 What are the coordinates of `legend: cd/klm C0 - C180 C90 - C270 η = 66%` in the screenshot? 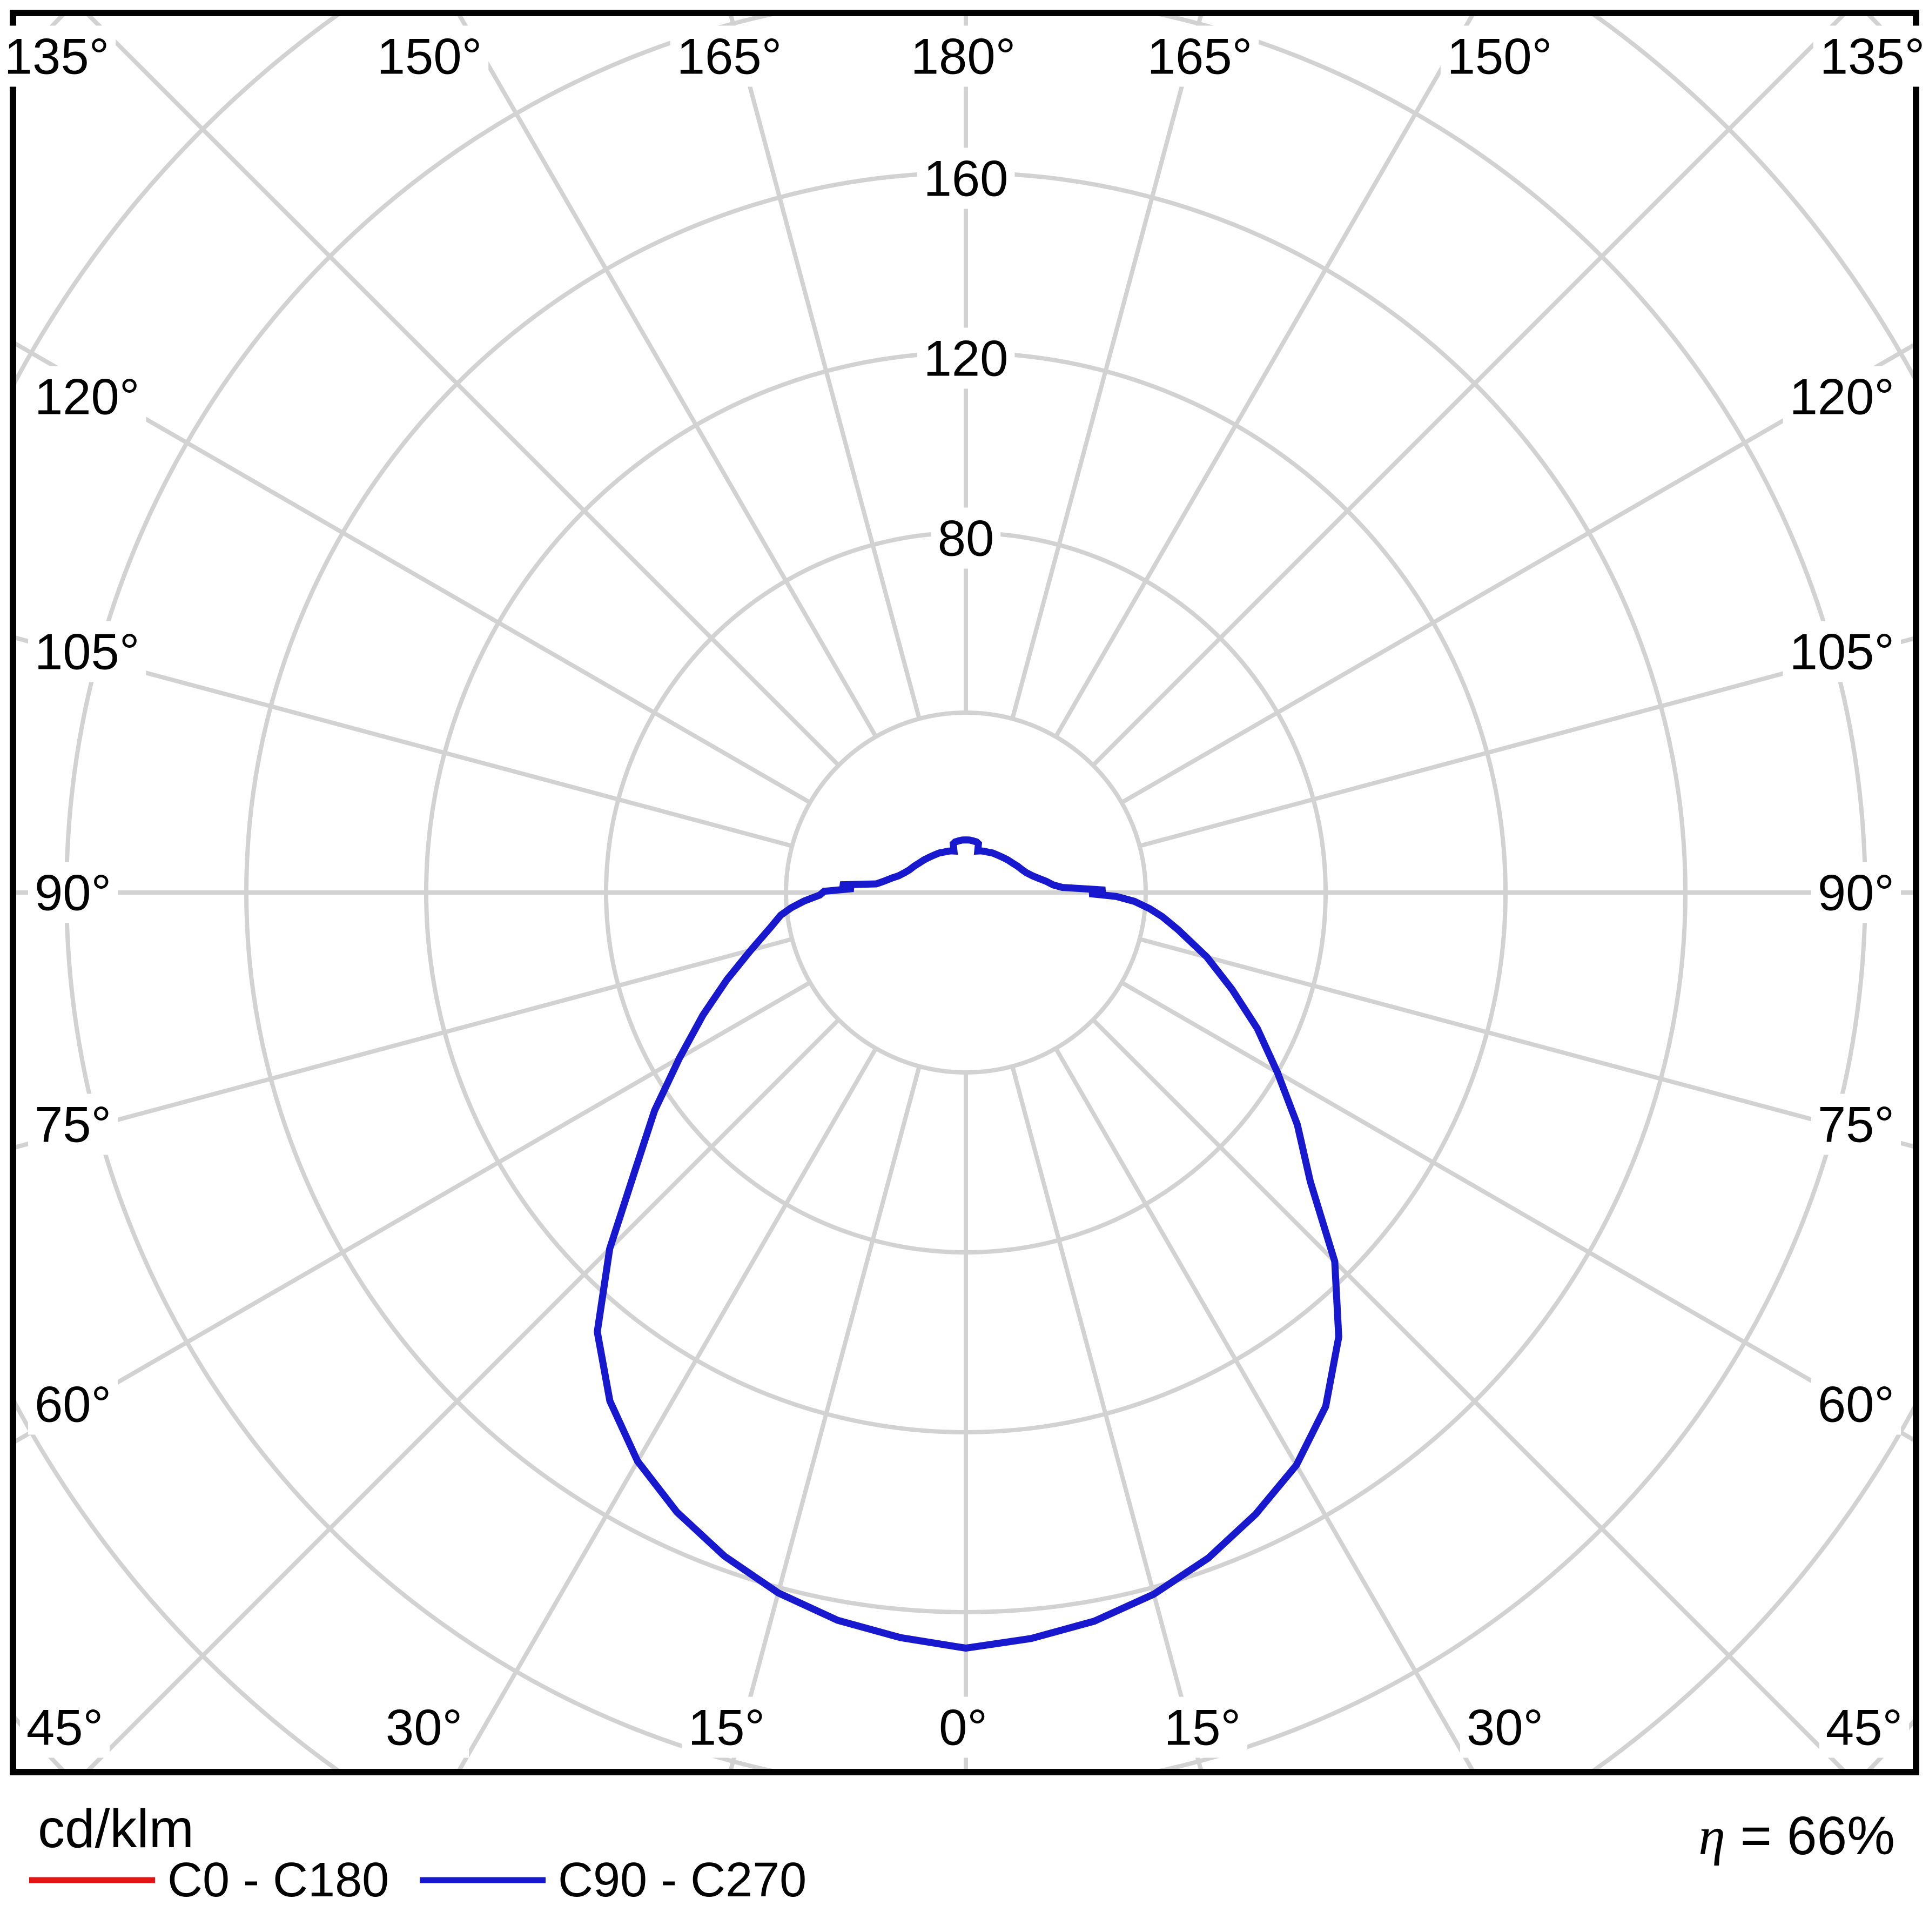 It's located at (962, 1853).